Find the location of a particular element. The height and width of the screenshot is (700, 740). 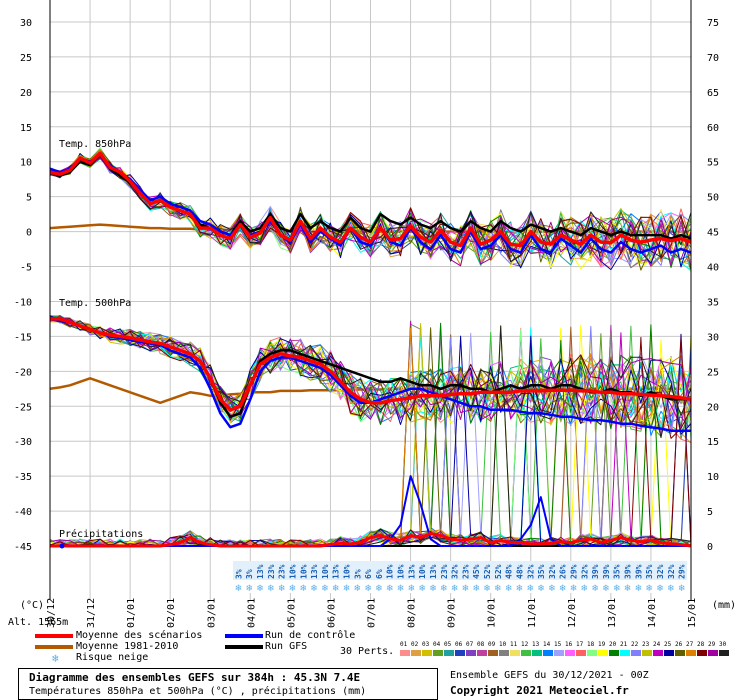

pert-number: 05 is located at coordinates (448, 644).